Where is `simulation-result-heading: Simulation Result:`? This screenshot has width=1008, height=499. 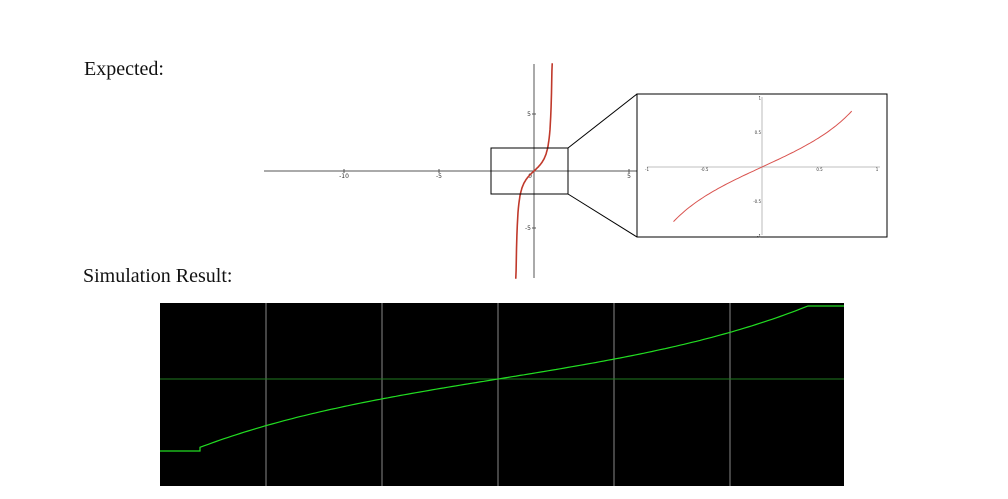 simulation-result-heading: Simulation Result: is located at coordinates (158, 276).